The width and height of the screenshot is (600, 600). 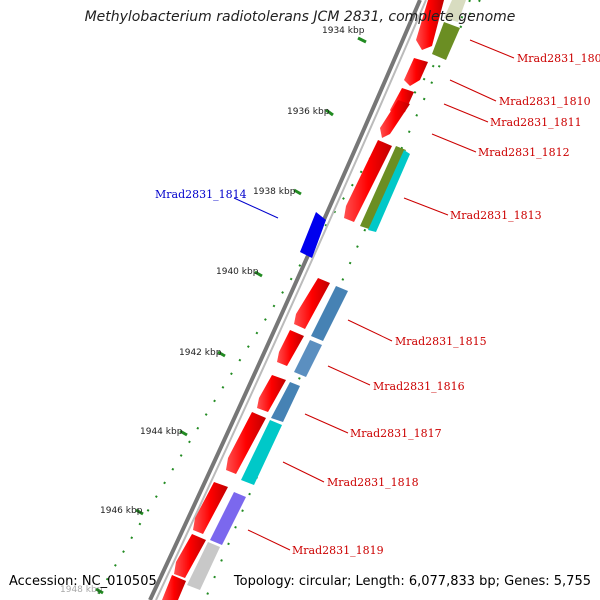 I want to click on gene-label: Mrad2831_1810, so click(x=545, y=101).